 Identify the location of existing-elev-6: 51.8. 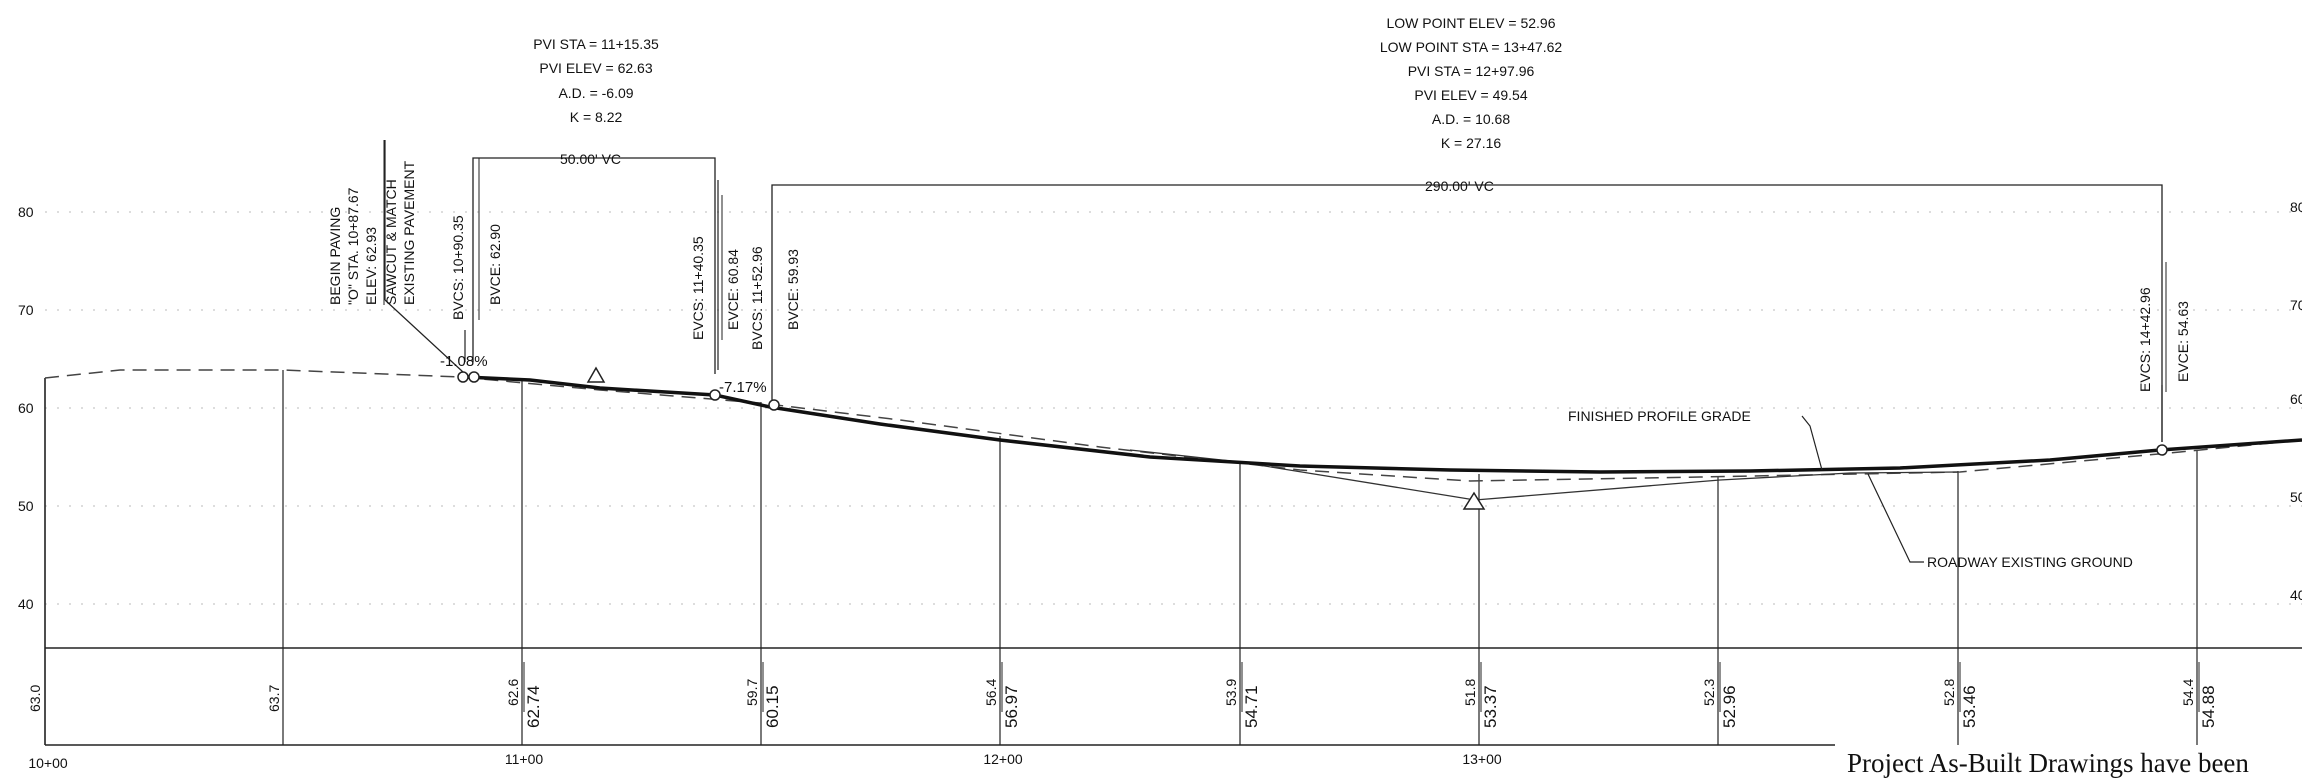
(1470, 692).